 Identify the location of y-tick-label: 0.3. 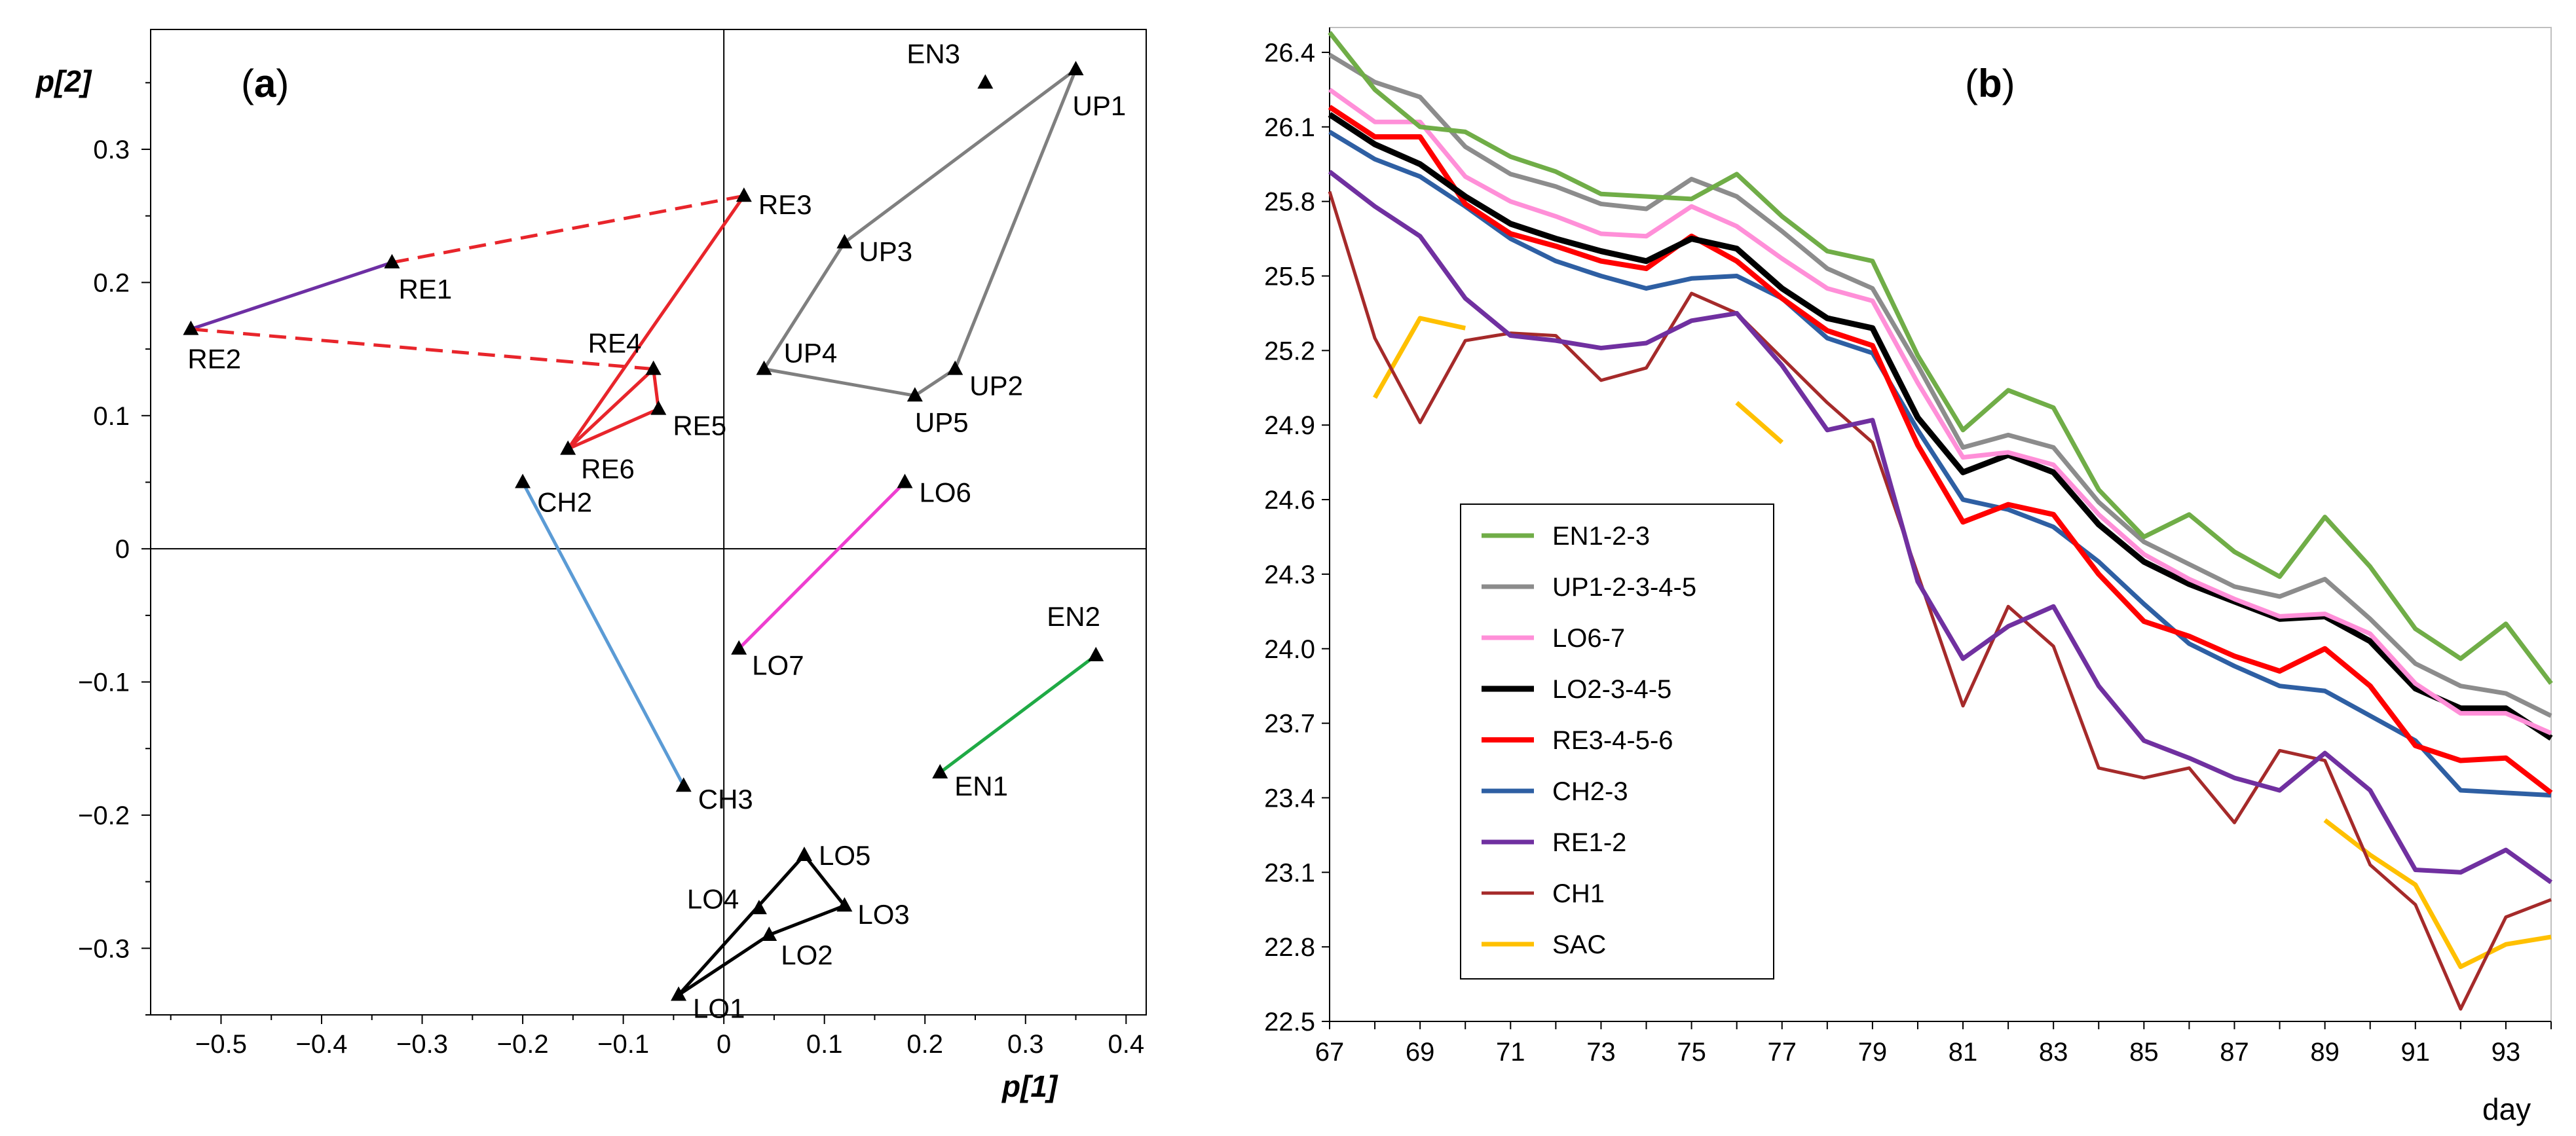
(111, 150).